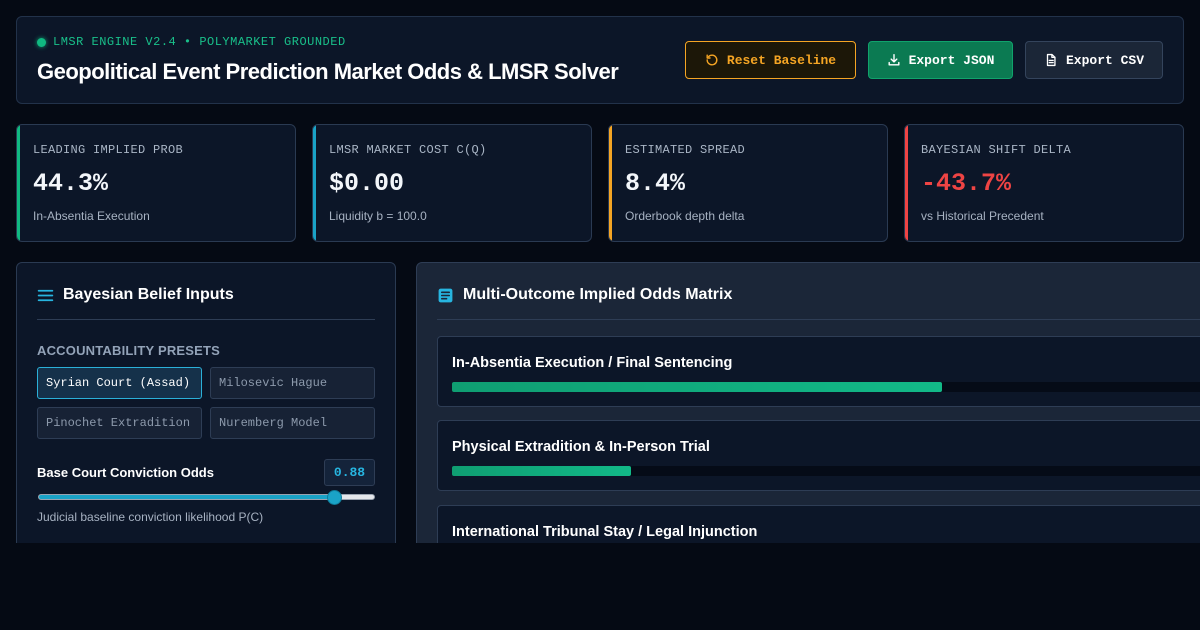 This screenshot has height=630, width=1200. What do you see at coordinates (41, 42) in the screenshot?
I see `status-dot-icon` at bounding box center [41, 42].